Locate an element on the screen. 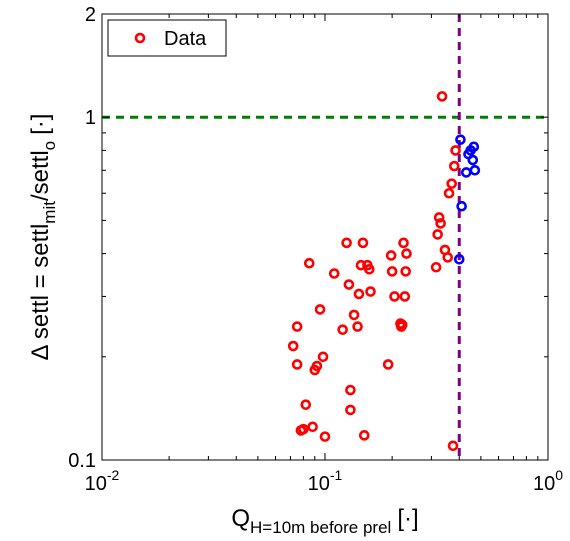  y-axis-label-sub1: mit is located at coordinates (49, 212).